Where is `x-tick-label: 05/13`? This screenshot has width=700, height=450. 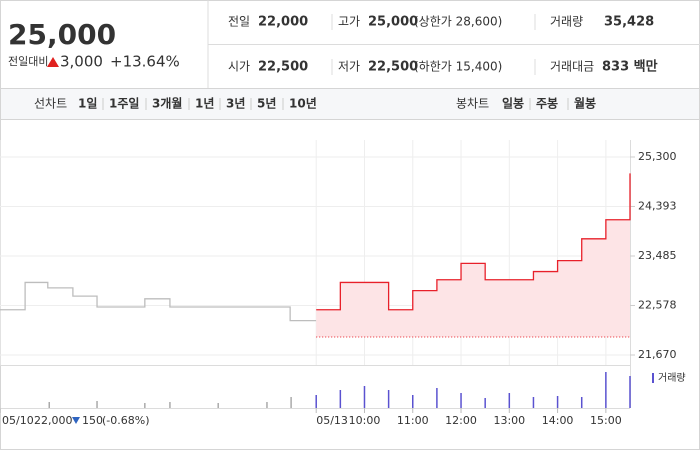
x-tick-label: 05/13 is located at coordinates (332, 420).